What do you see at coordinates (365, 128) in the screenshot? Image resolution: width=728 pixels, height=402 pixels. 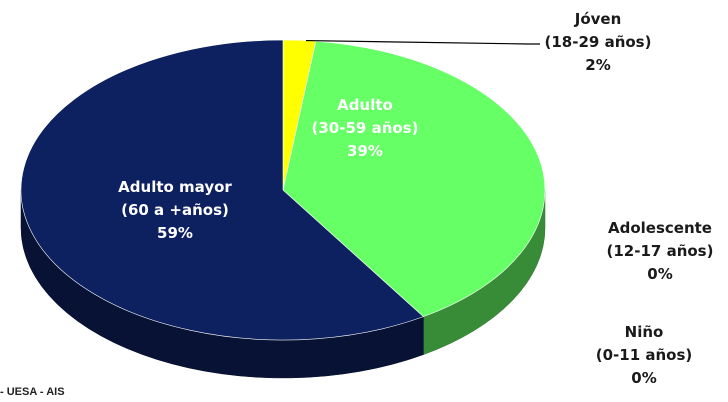 I see `label-adulto: Adulto (30-59 años) 39%` at bounding box center [365, 128].